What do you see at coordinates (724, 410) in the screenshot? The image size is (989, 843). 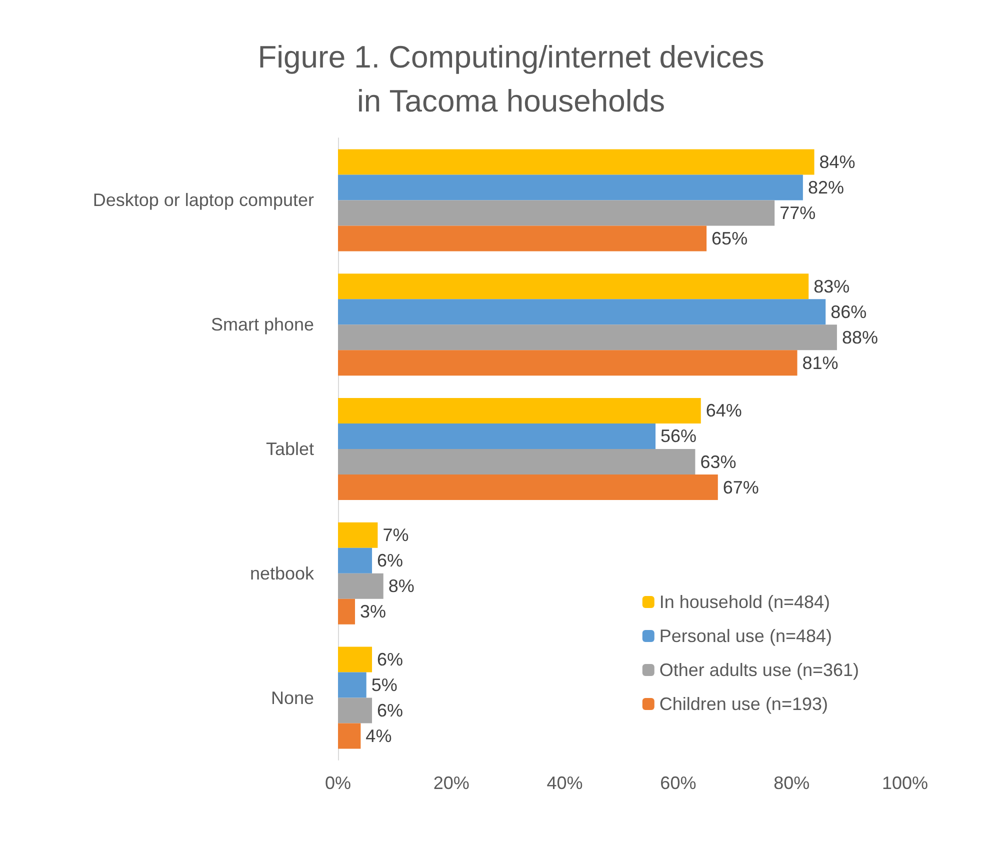 I see `data-label: 64%` at bounding box center [724, 410].